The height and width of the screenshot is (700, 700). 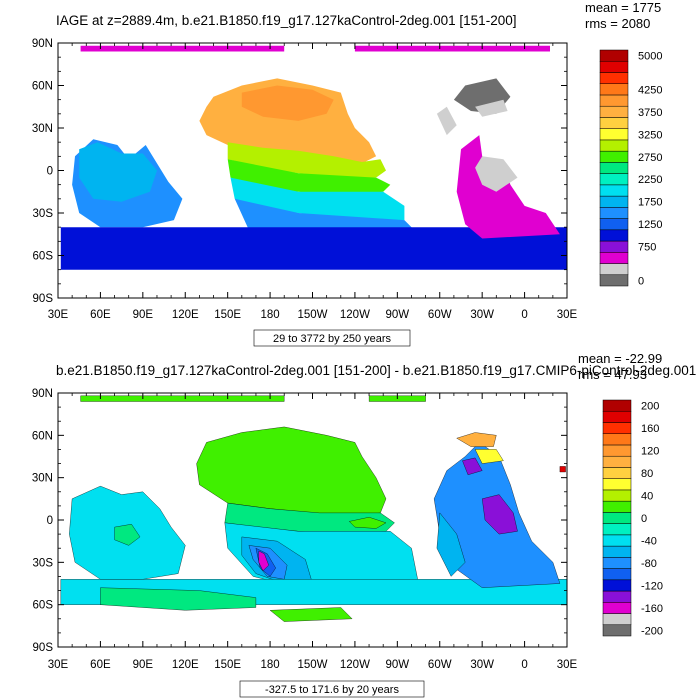 What do you see at coordinates (650, 452) in the screenshot?
I see `colorbar-label: 120` at bounding box center [650, 452].